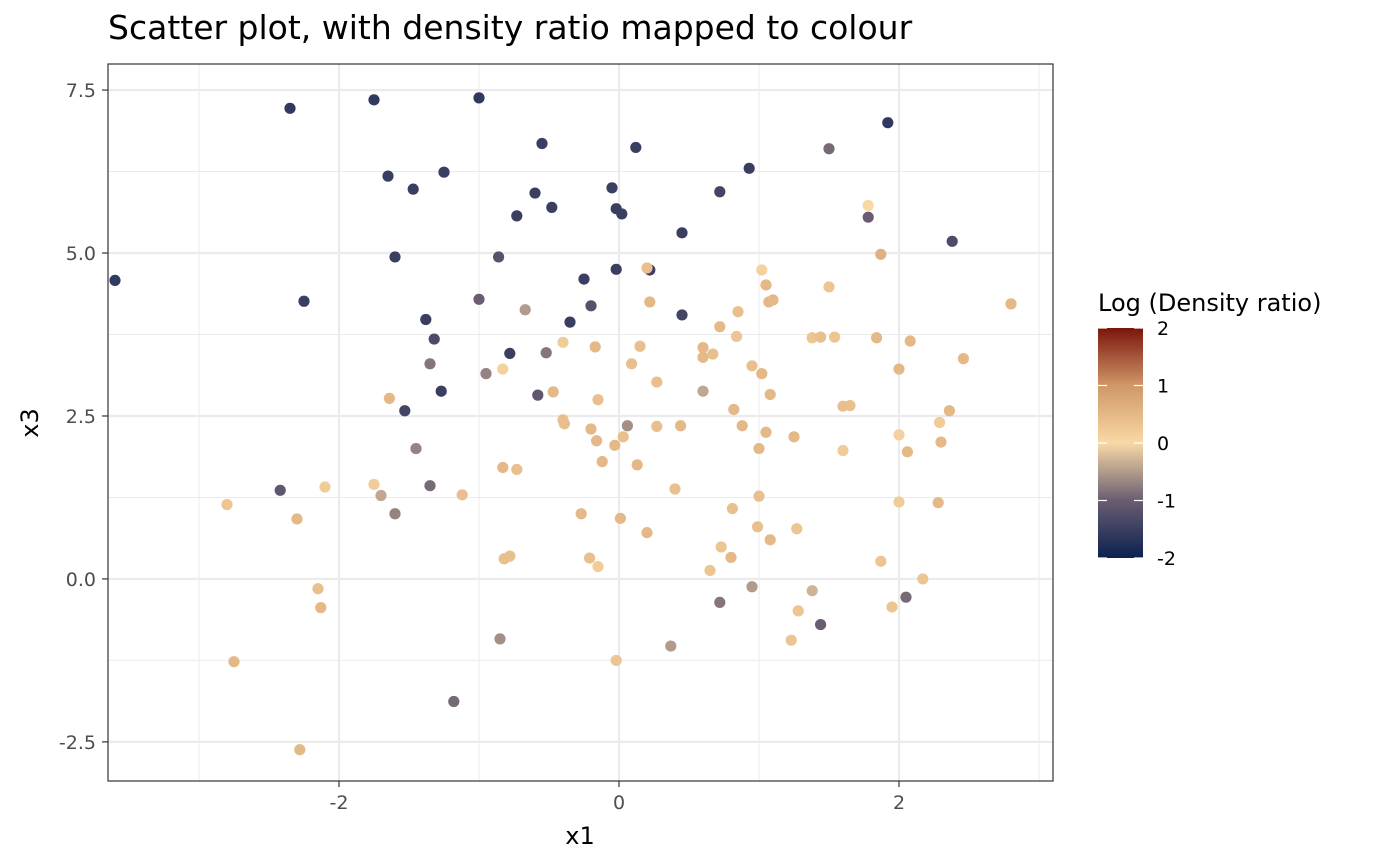  Describe the element at coordinates (617, 797) in the screenshot. I see `x-axis: -2 0 2` at that location.